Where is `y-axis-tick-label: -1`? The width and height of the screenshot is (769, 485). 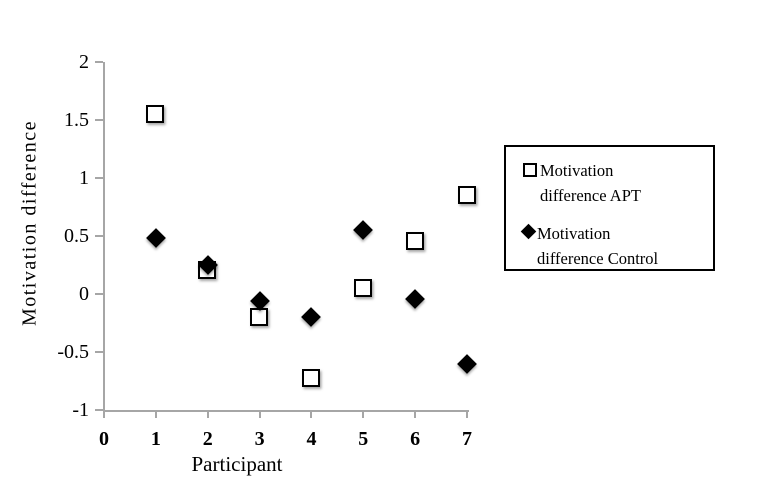
y-axis-tick-label: -1 is located at coordinates (80, 410).